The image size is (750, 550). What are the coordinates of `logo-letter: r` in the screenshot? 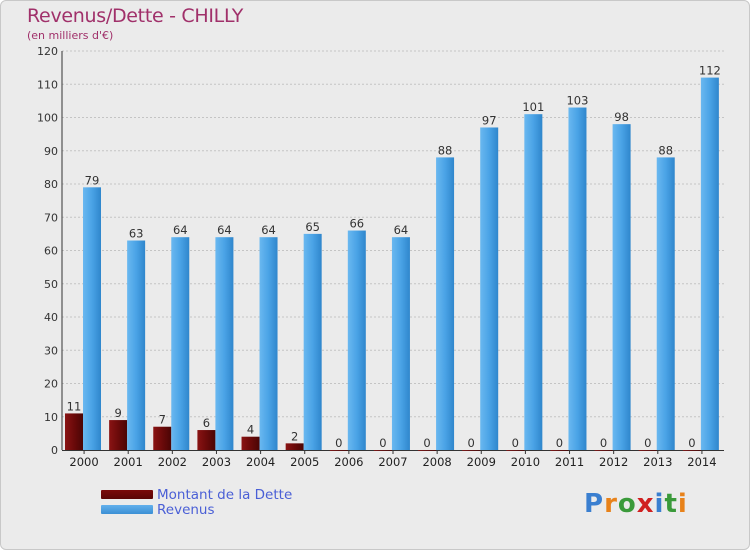 It's located at (611, 504).